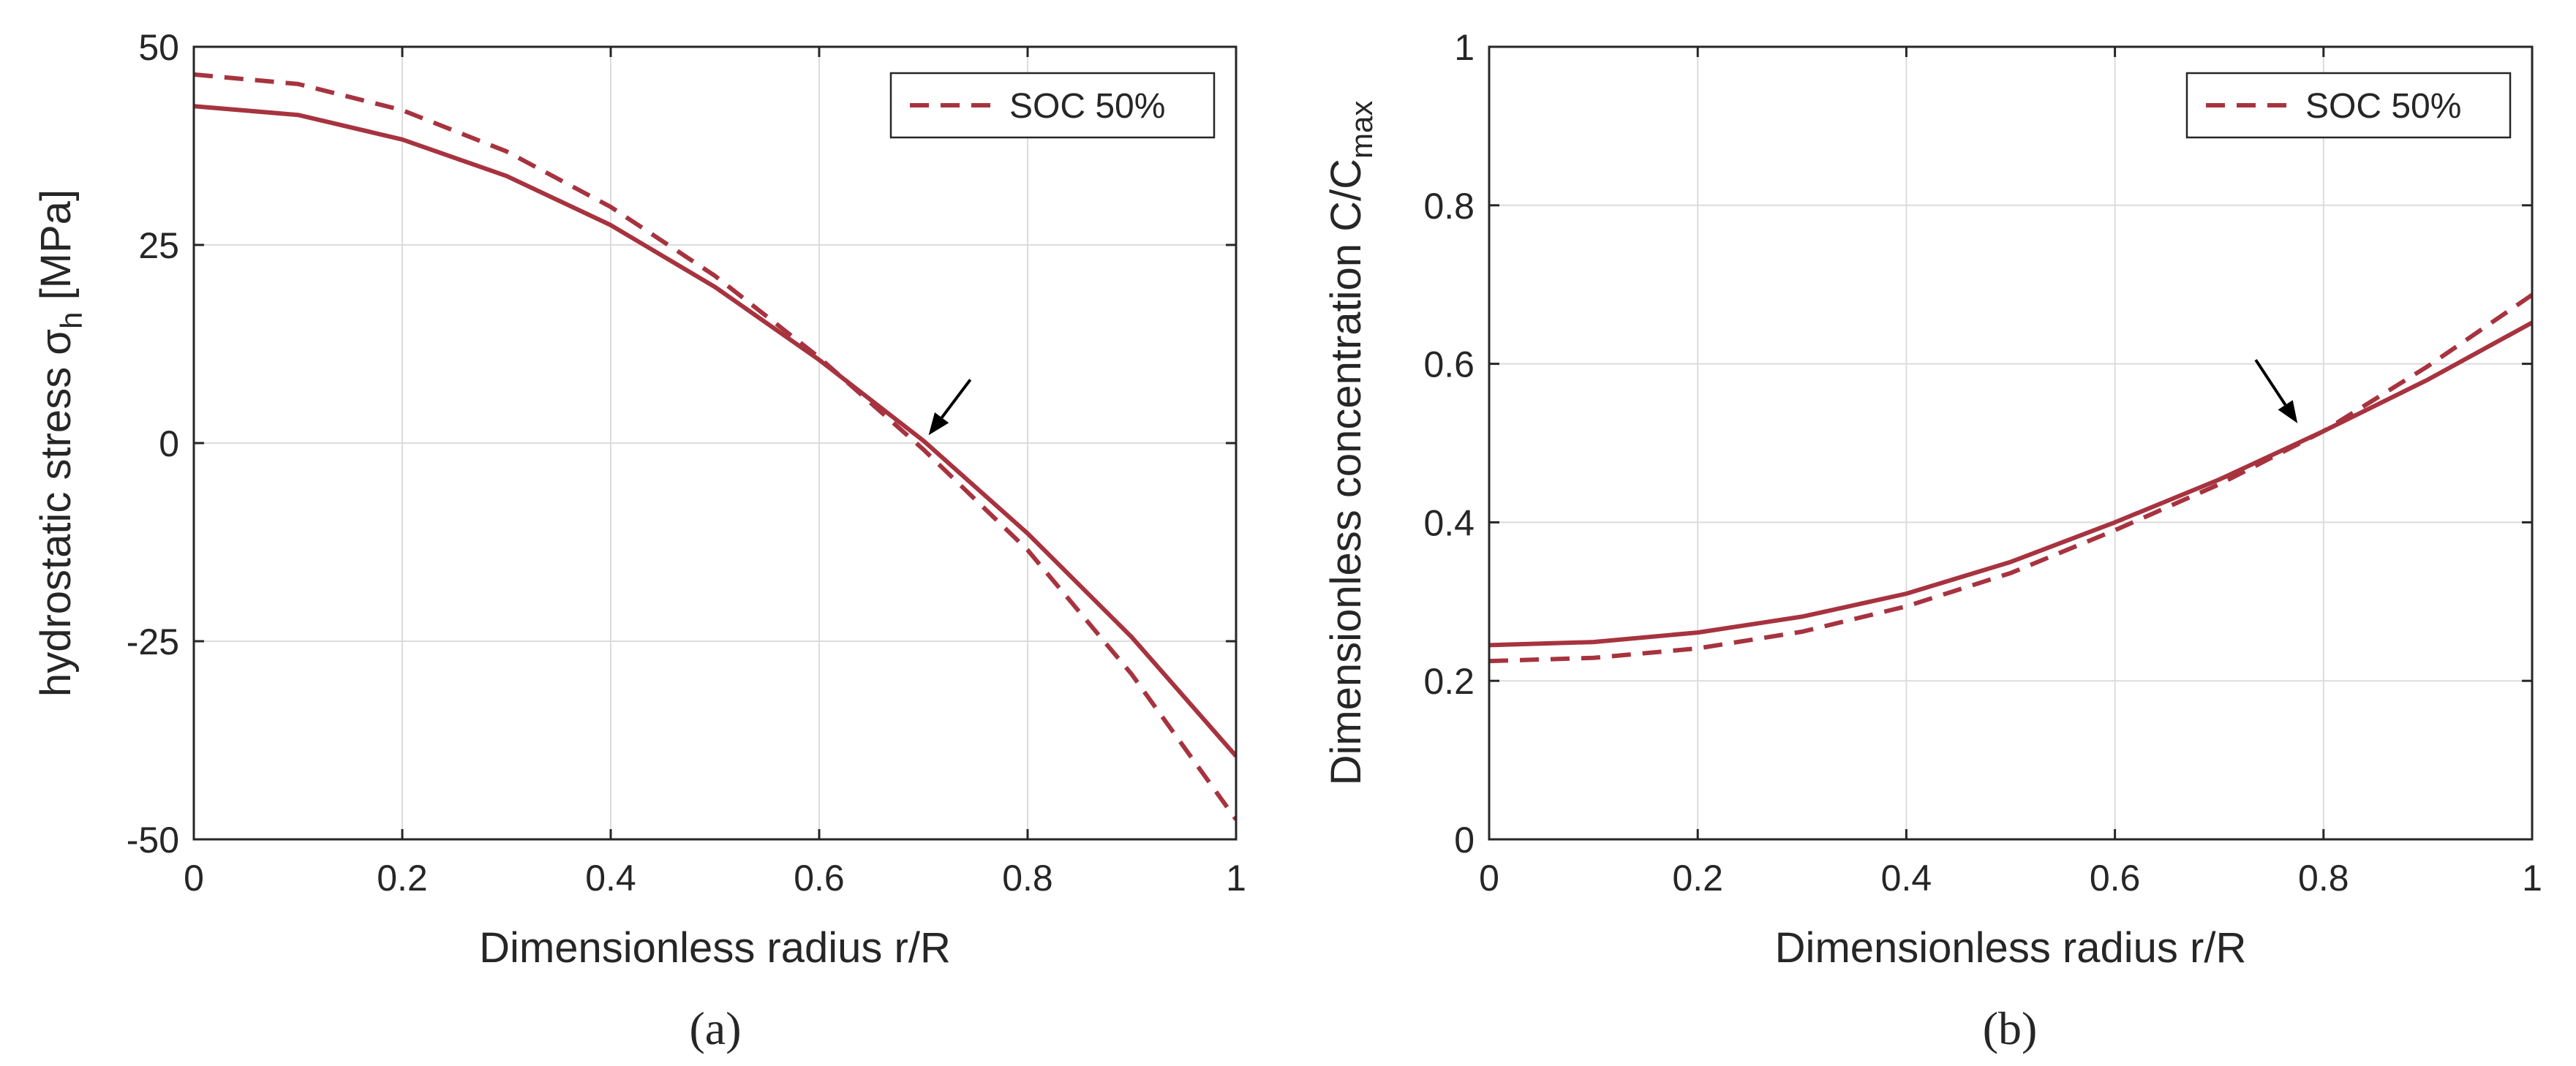  What do you see at coordinates (56, 250) in the screenshot?
I see `y-axis-label-unit: [MPa]` at bounding box center [56, 250].